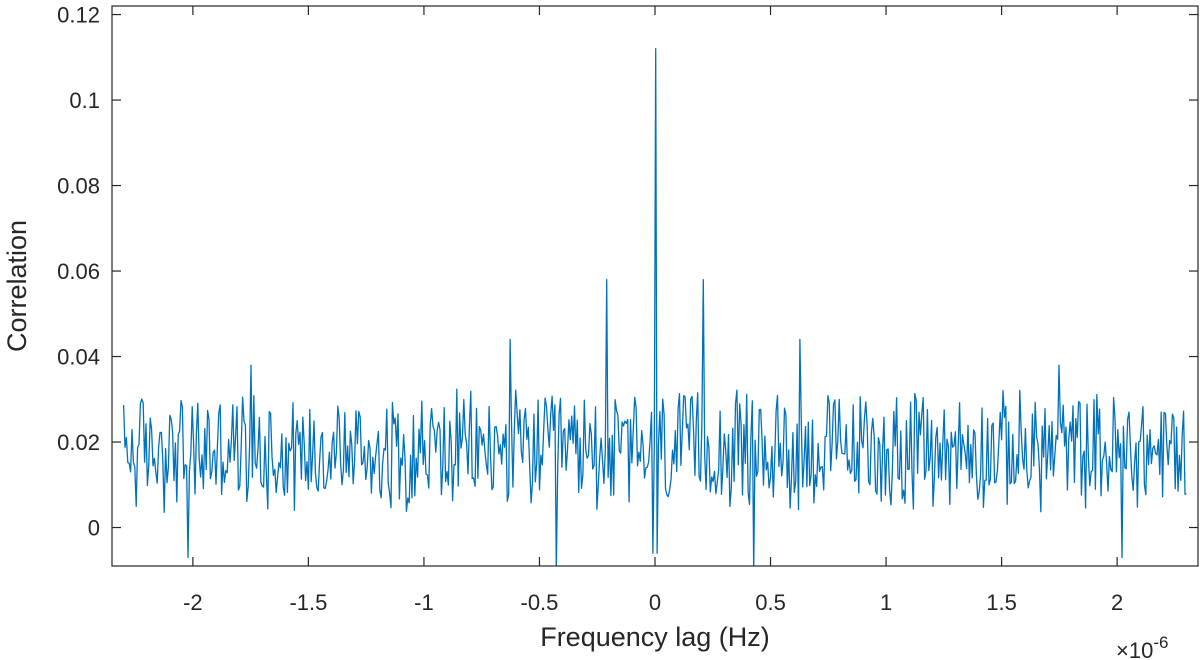 The image size is (1200, 660). I want to click on x-tick-label: -1.5, so click(308, 602).